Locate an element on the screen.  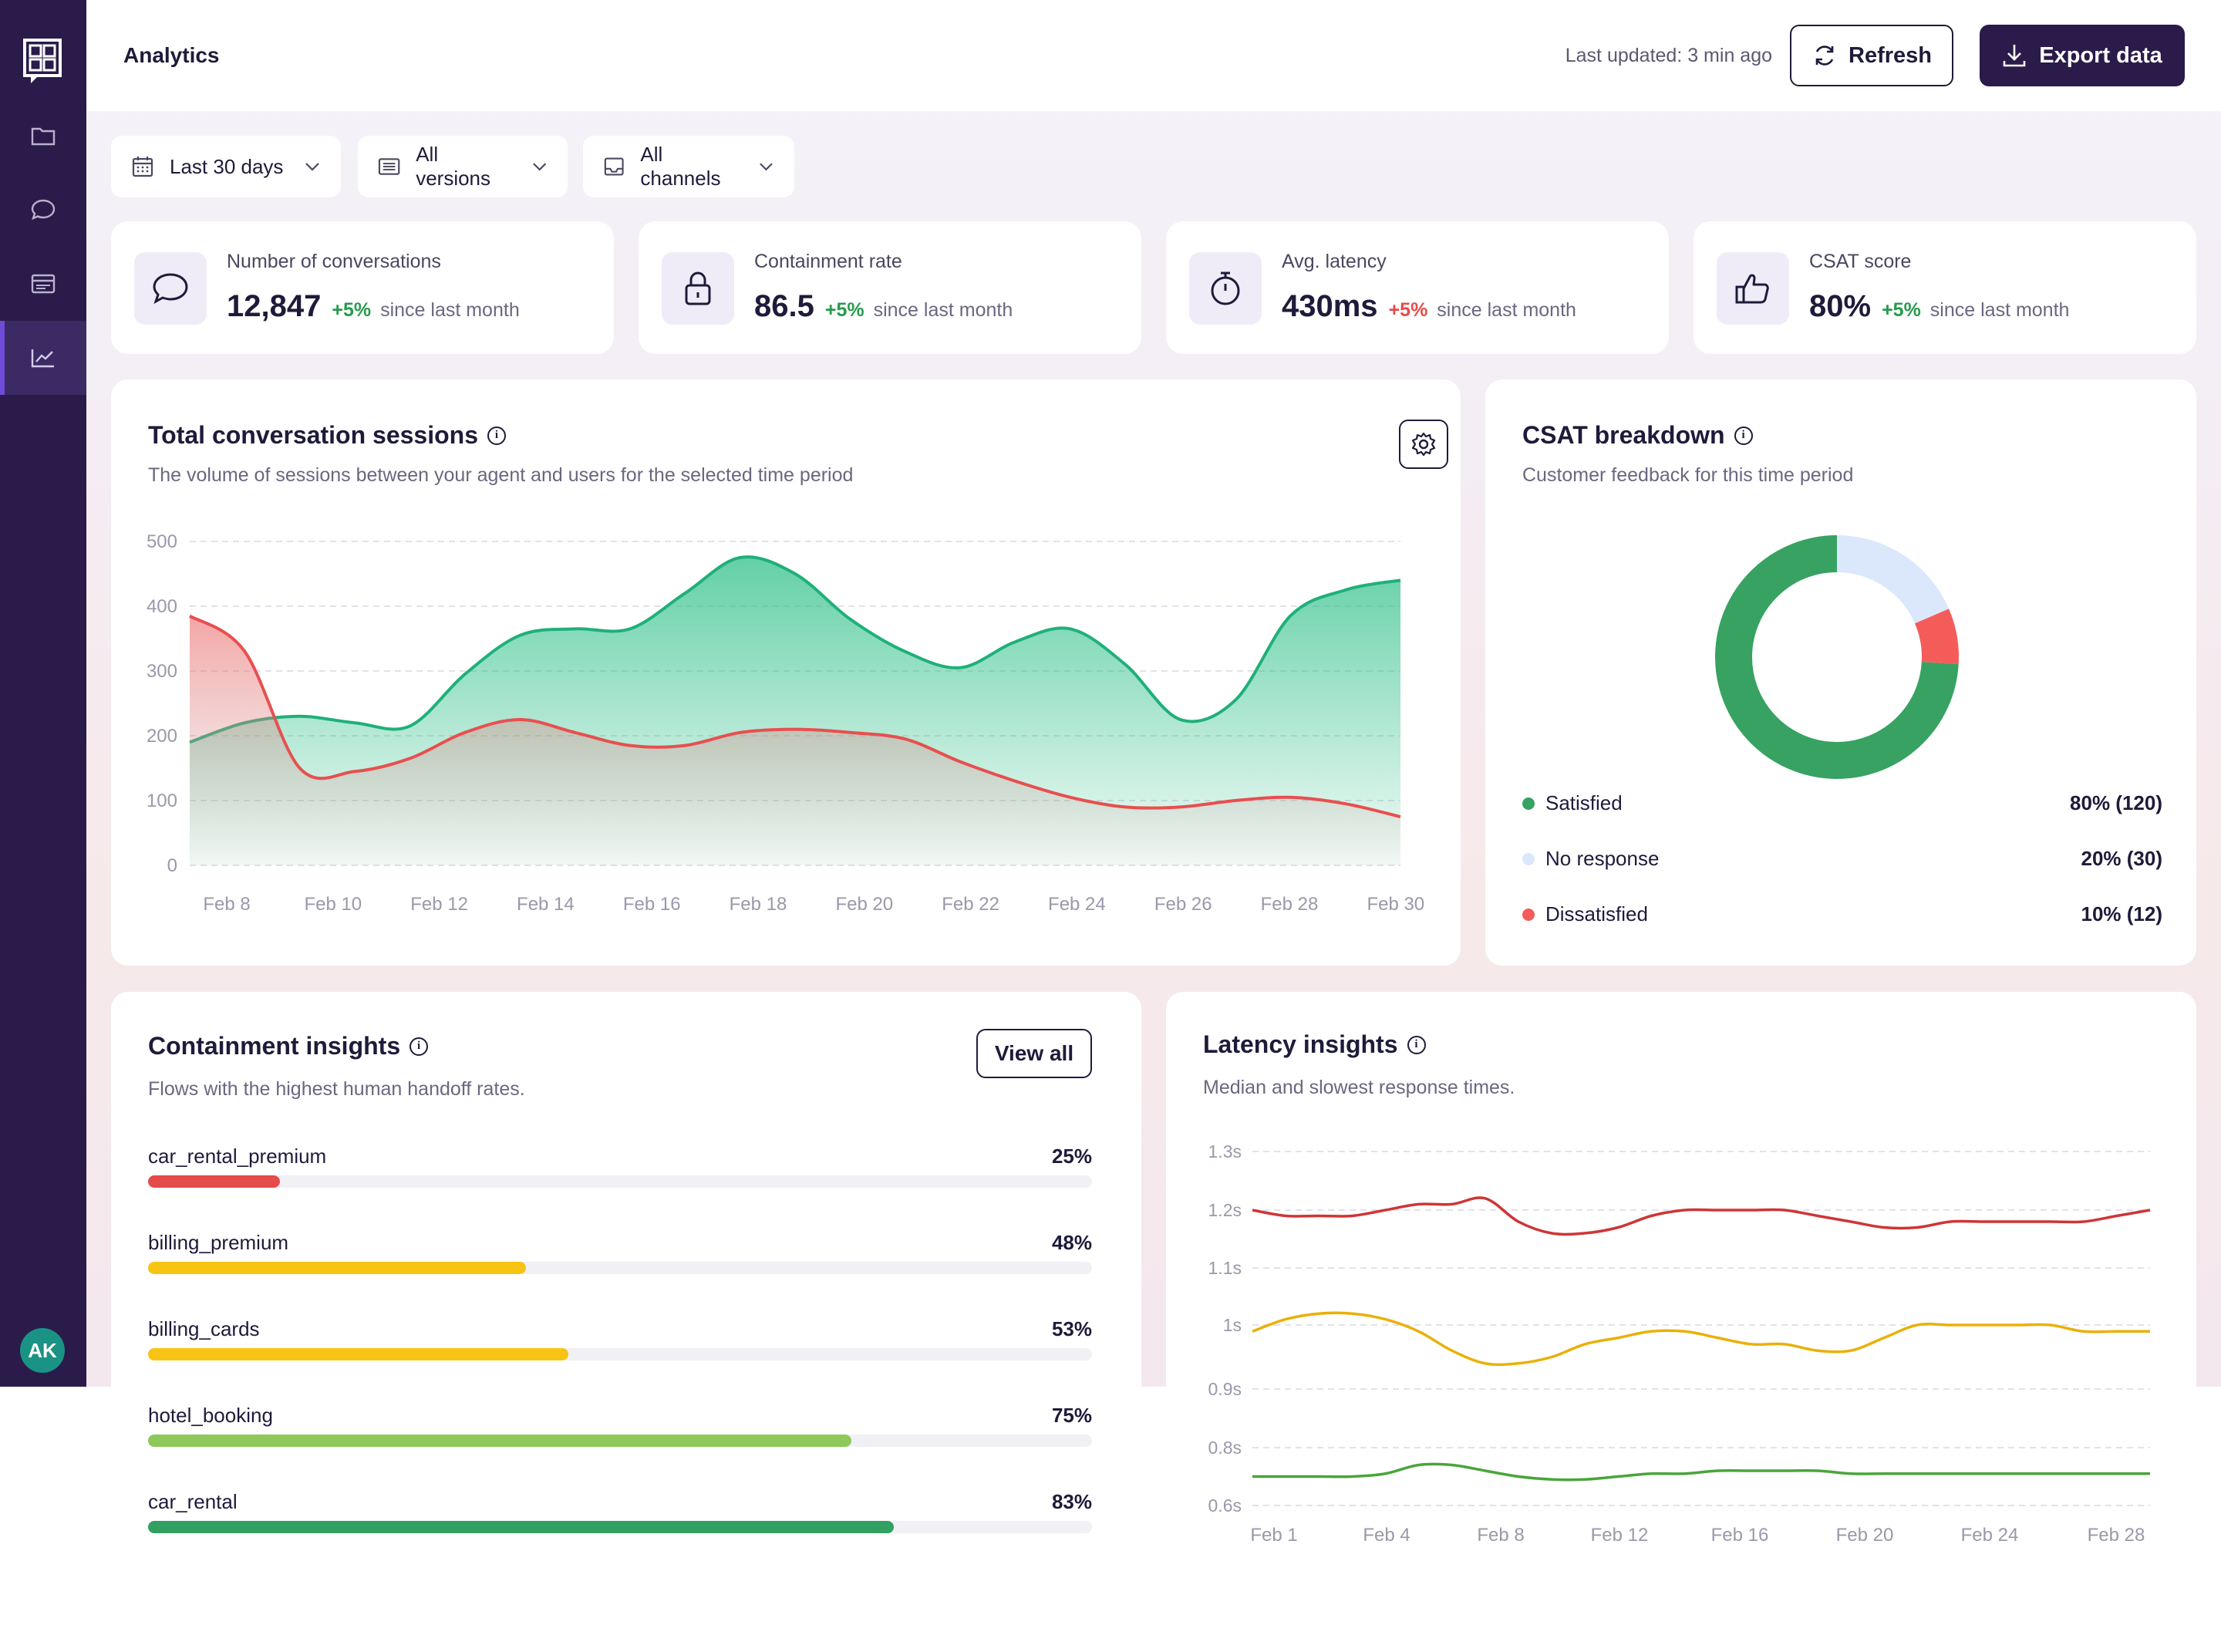
flow-row: car_rental_premium 25% is located at coordinates (620, 1176).